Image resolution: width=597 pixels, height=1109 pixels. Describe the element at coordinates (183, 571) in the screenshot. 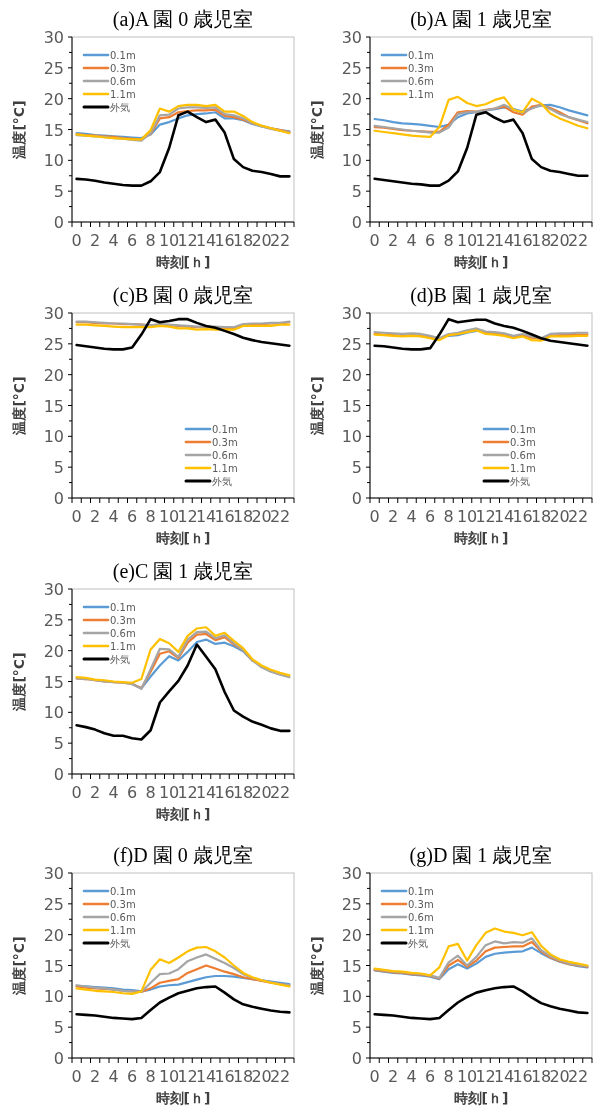

I see `chart-title: (e)C 園 1 歳児室` at that location.